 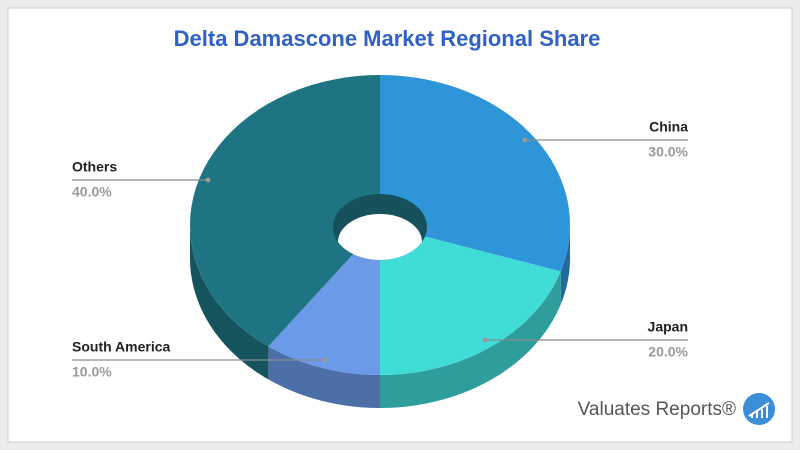 What do you see at coordinates (94, 167) in the screenshot?
I see `legend-label: Others` at bounding box center [94, 167].